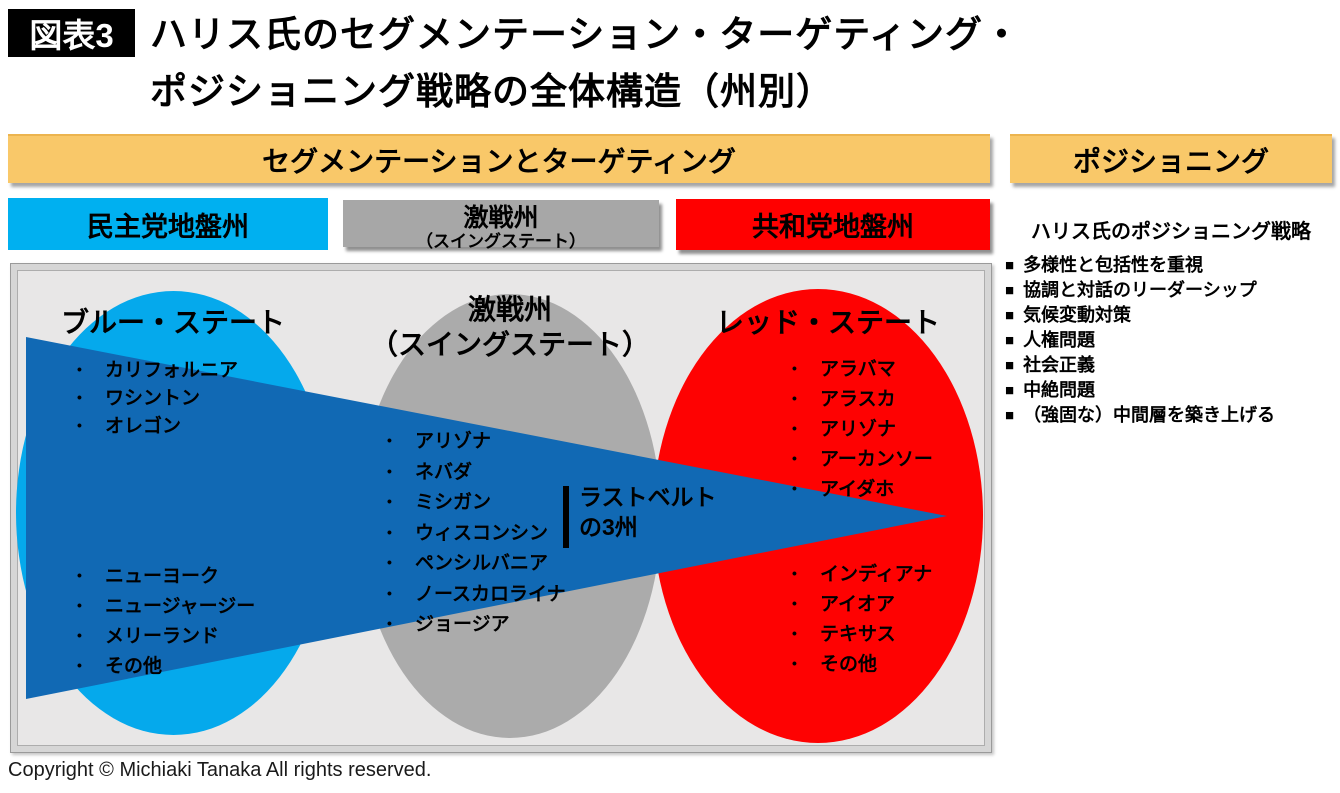  Describe the element at coordinates (608, 527) in the screenshot. I see `rust-belt-line-2: の3州` at that location.